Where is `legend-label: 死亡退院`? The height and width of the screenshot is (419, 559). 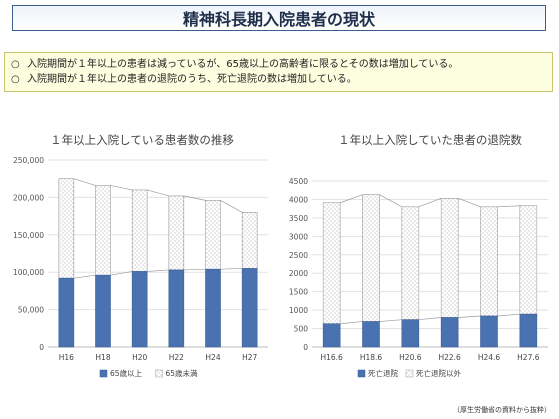
legend-label: 死亡退院 is located at coordinates (383, 373).